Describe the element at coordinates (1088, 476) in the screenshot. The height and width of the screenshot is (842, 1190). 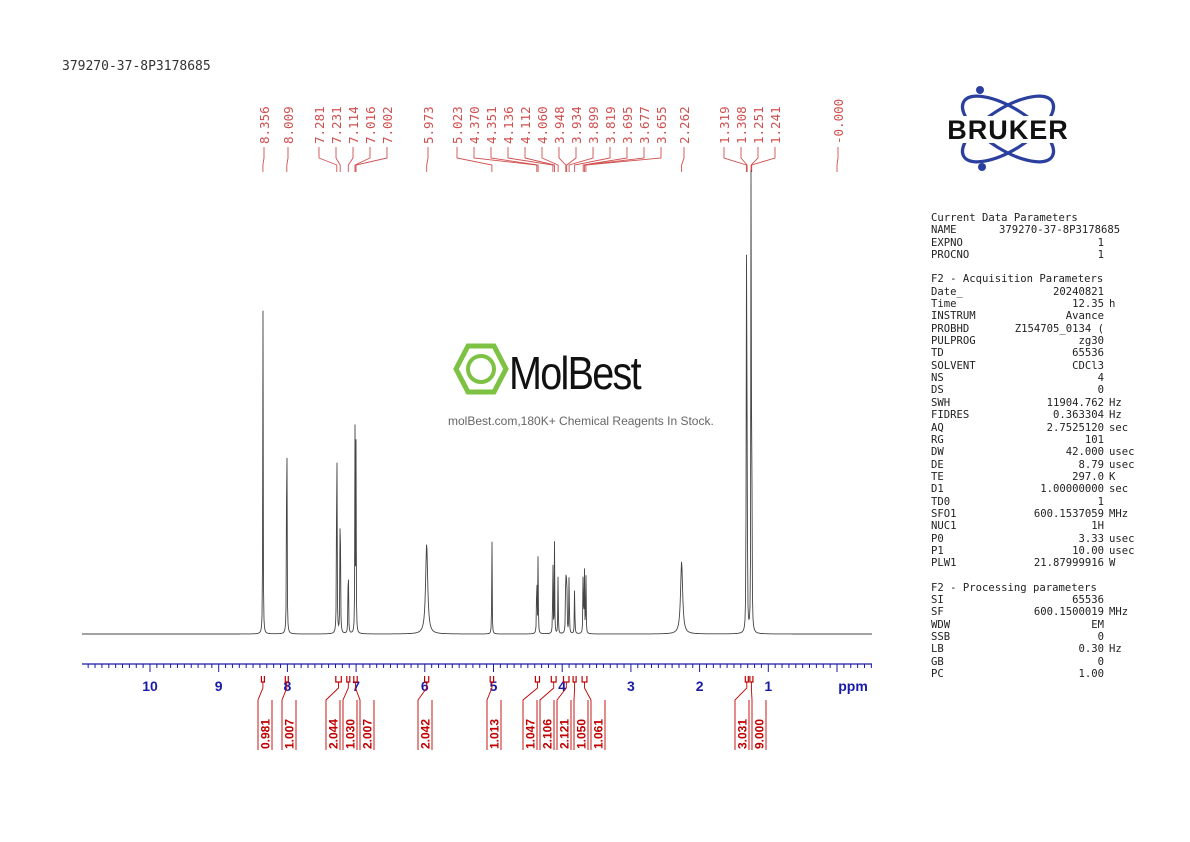
I see `param-value: 297.0` at that location.